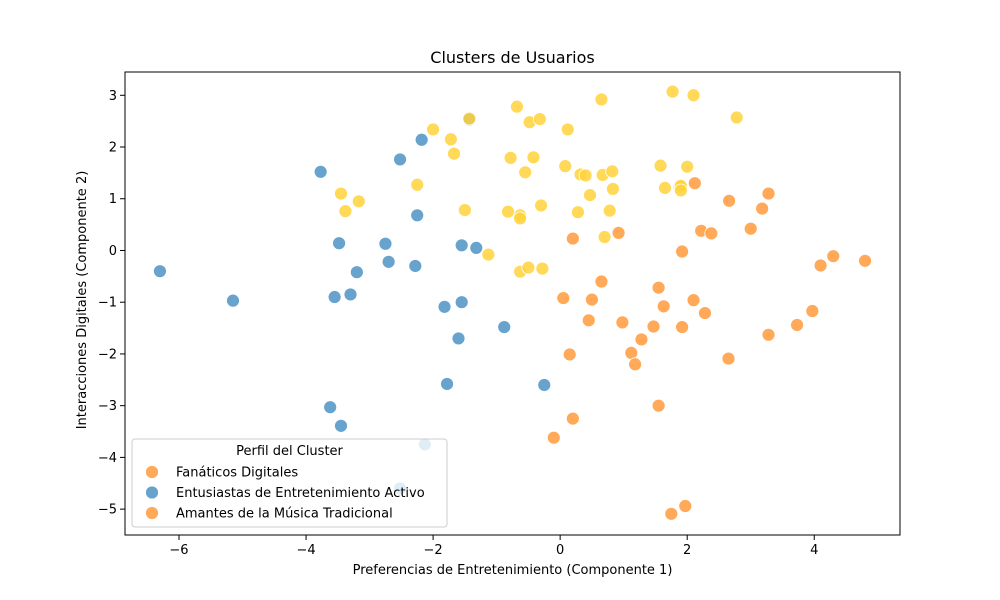  What do you see at coordinates (113, 251) in the screenshot?
I see `y-tick-label: 0` at bounding box center [113, 251].